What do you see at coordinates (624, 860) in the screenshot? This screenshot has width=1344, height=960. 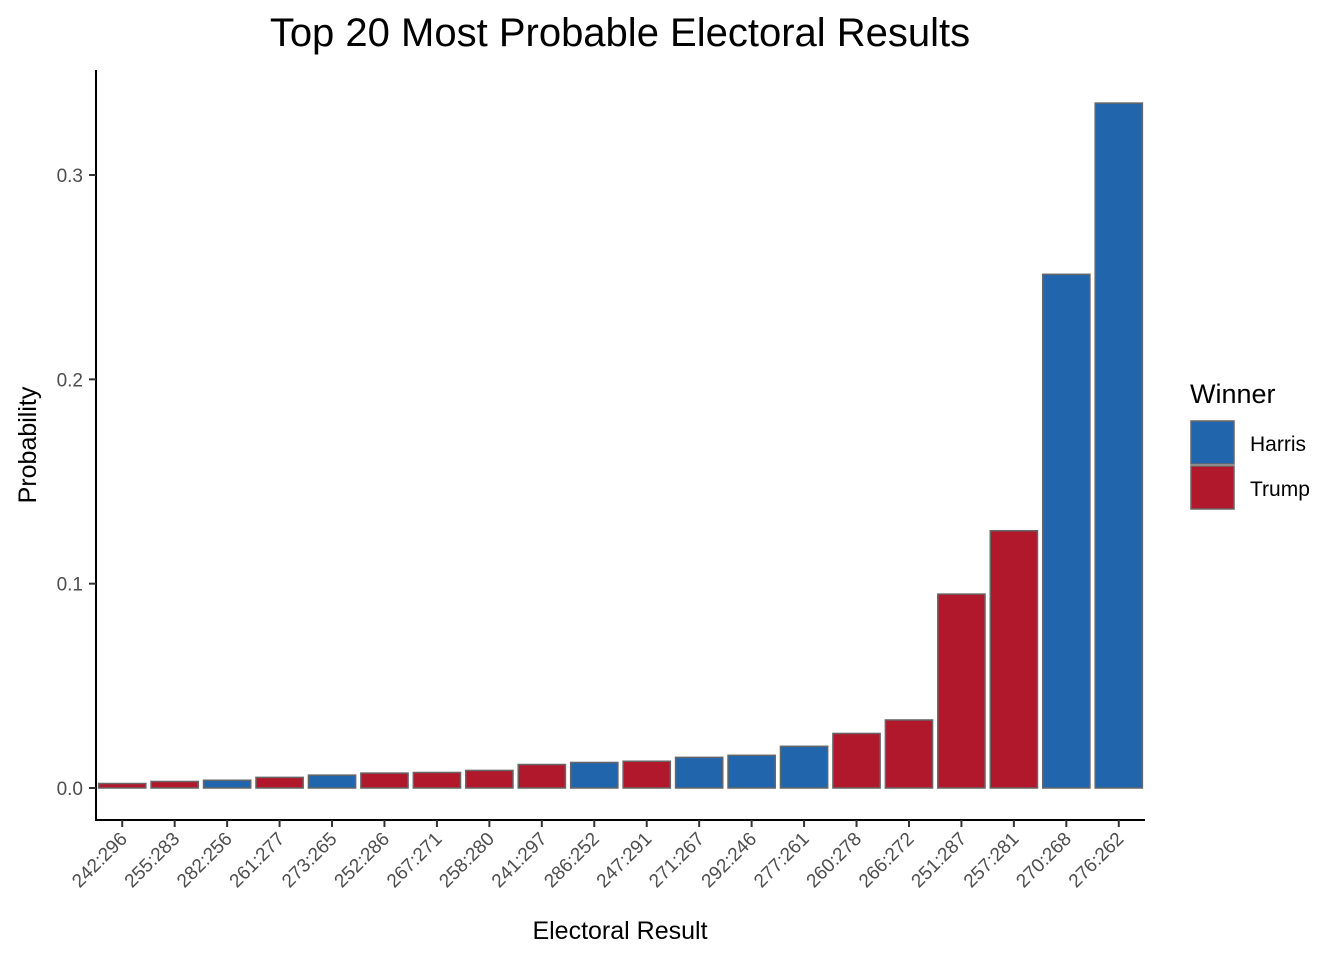 I see `x-tick-label: 247:291` at bounding box center [624, 860].